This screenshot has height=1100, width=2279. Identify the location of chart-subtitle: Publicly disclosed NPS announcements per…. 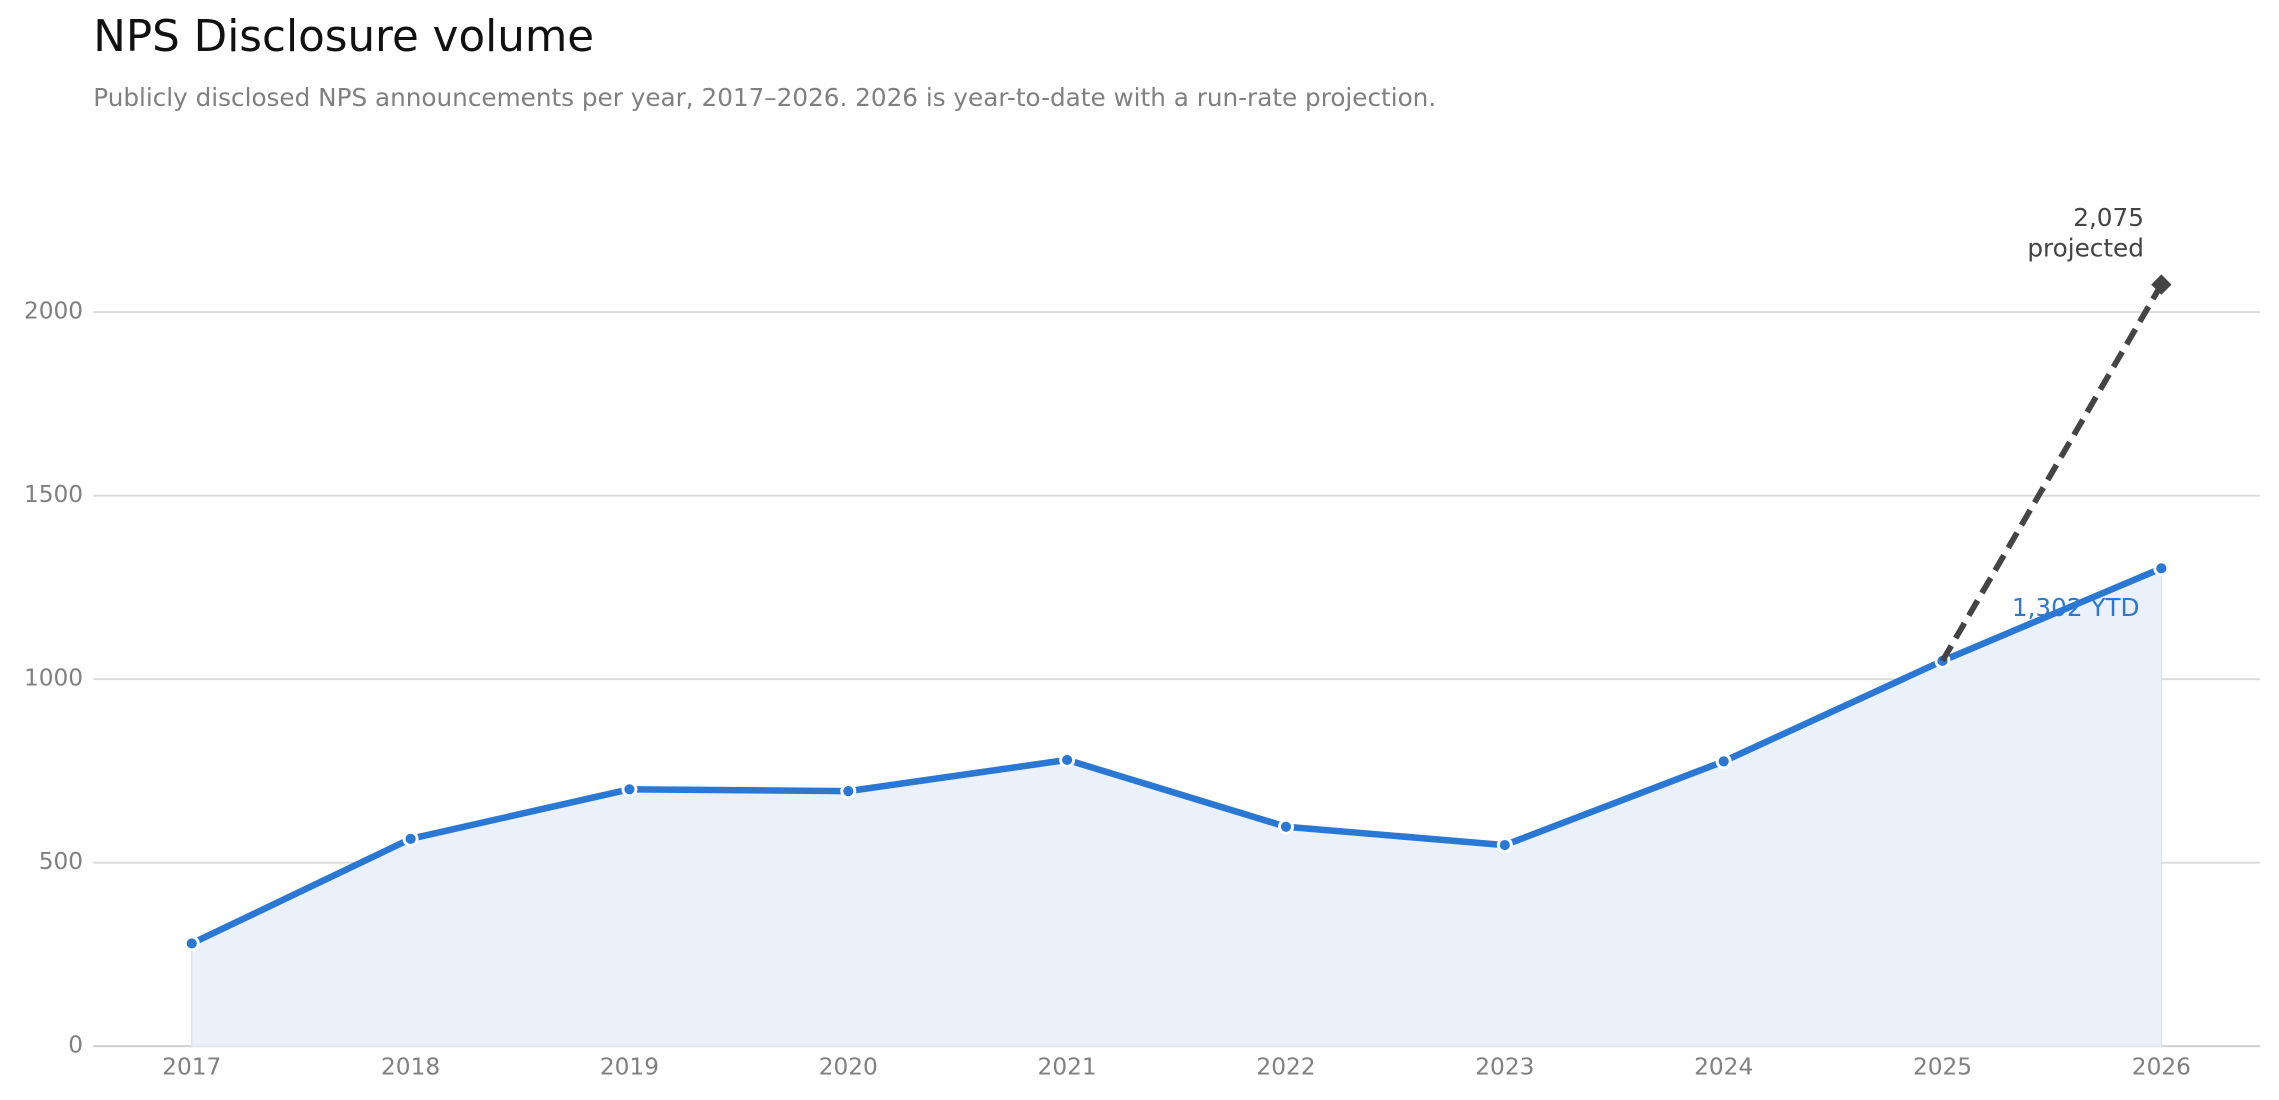
(764, 97).